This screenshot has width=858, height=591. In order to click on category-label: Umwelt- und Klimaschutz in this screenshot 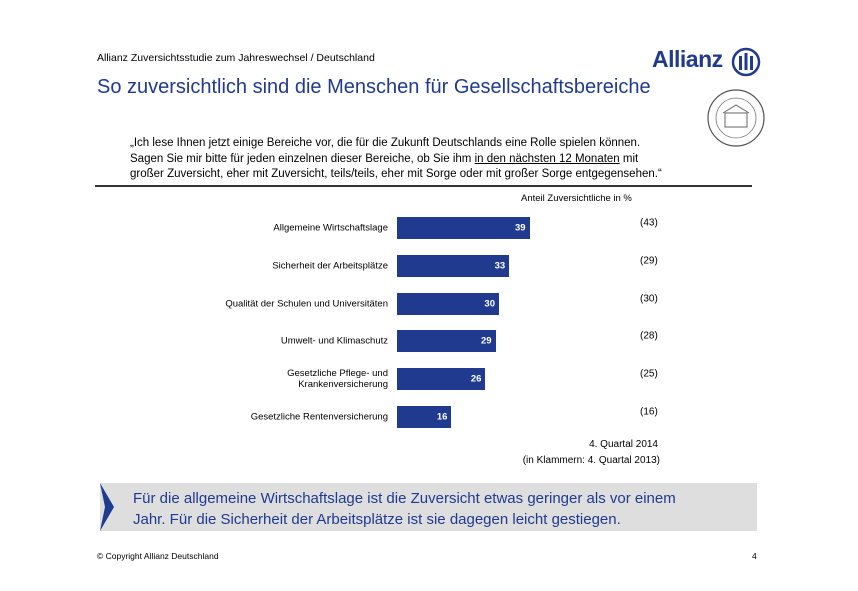, I will do `click(334, 341)`.